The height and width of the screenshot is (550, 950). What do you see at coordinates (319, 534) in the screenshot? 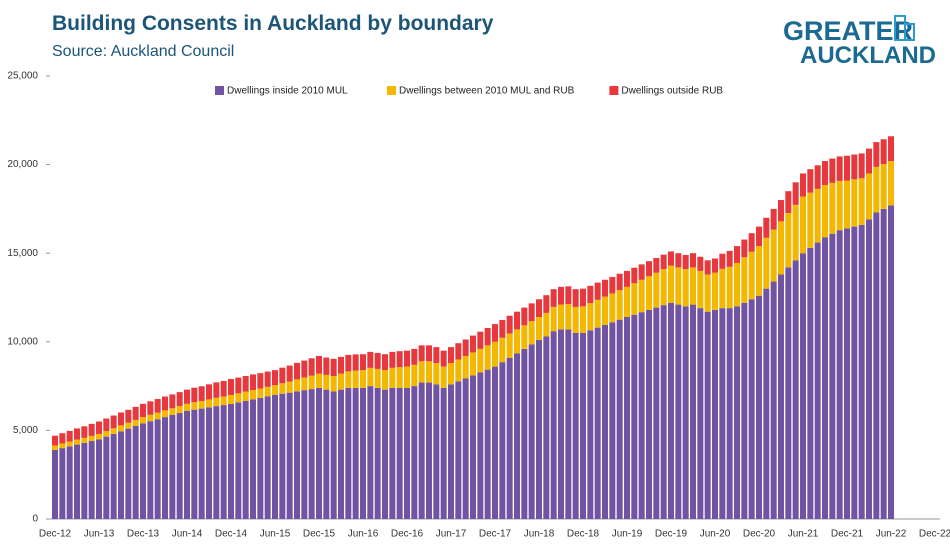
I see `x-tick-label: Dec-15` at bounding box center [319, 534].